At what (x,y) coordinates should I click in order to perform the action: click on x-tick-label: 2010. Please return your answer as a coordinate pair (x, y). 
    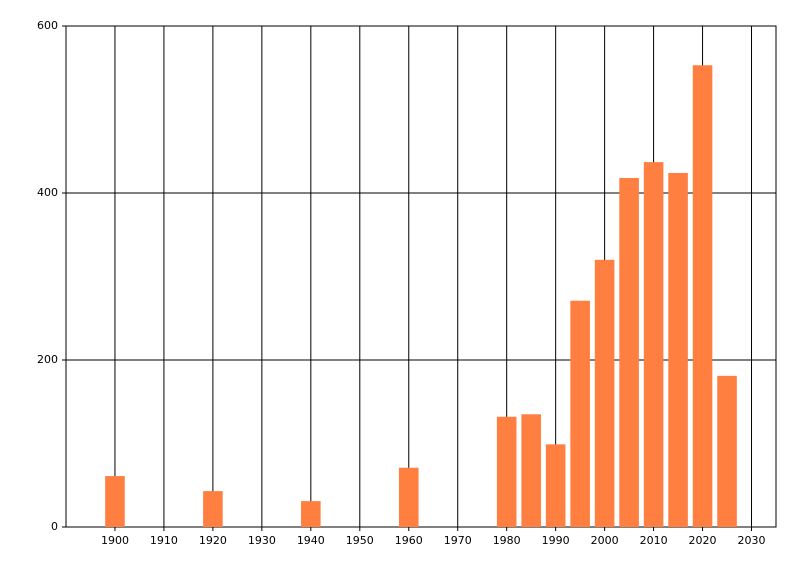
    Looking at the image, I should click on (654, 540).